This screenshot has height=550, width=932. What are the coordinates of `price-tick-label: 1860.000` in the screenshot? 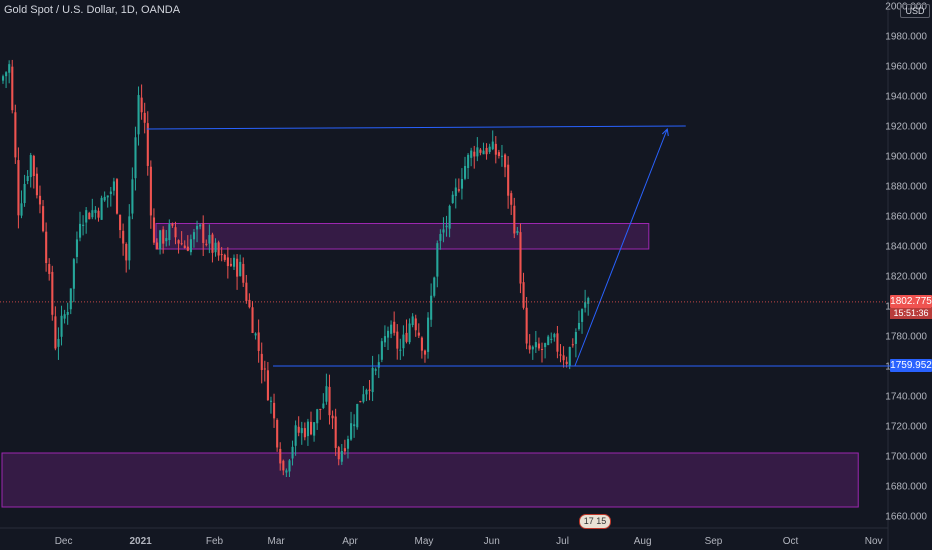 It's located at (906, 217).